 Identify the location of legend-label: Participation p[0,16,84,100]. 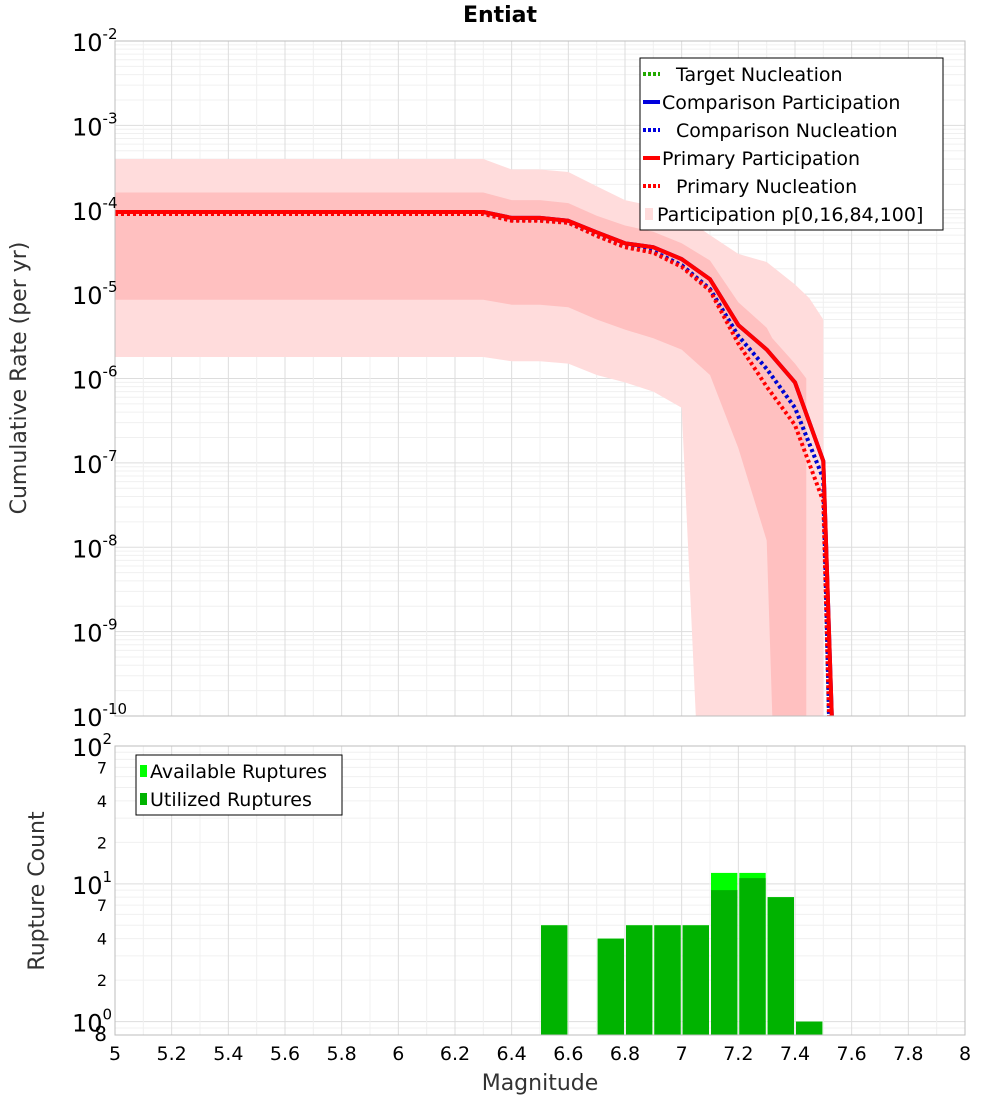
(790, 215).